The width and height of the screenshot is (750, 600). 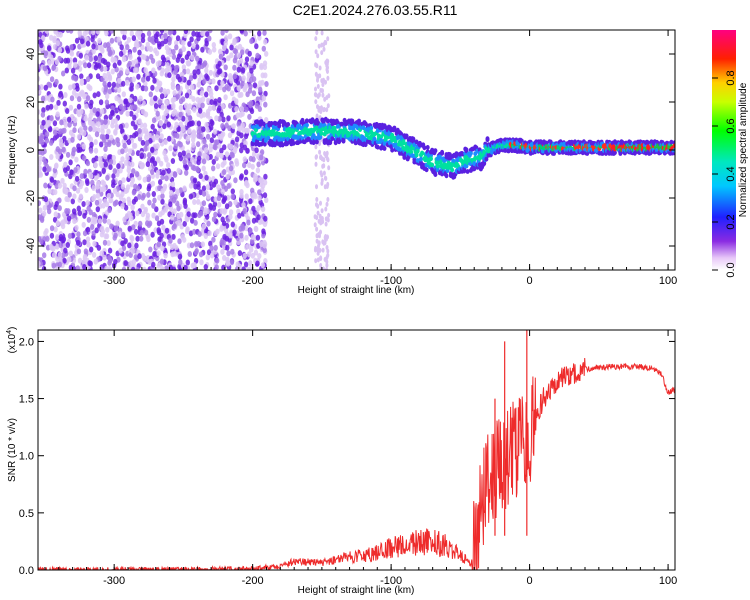 What do you see at coordinates (731, 173) in the screenshot?
I see `colorbar-tick-label: 0.4` at bounding box center [731, 173].